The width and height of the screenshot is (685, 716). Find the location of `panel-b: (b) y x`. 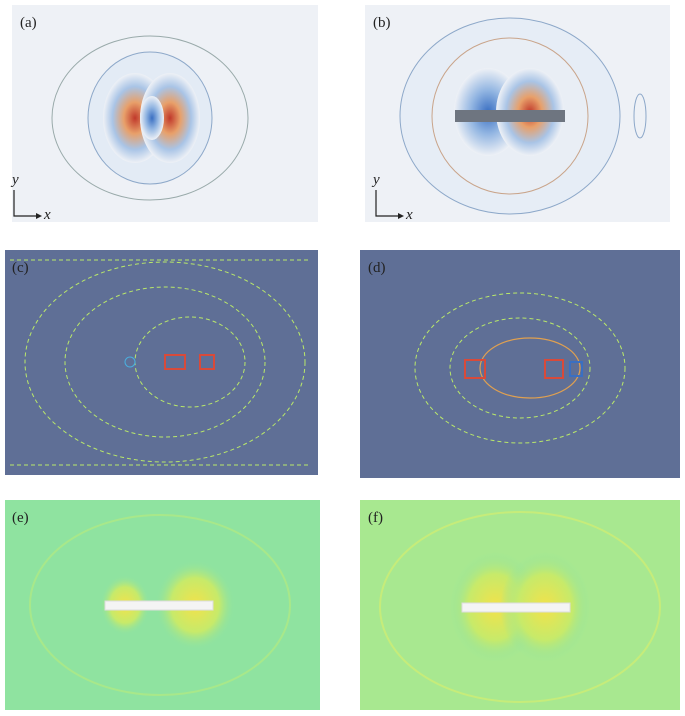

panel-b: (b) y x is located at coordinates (517, 114).